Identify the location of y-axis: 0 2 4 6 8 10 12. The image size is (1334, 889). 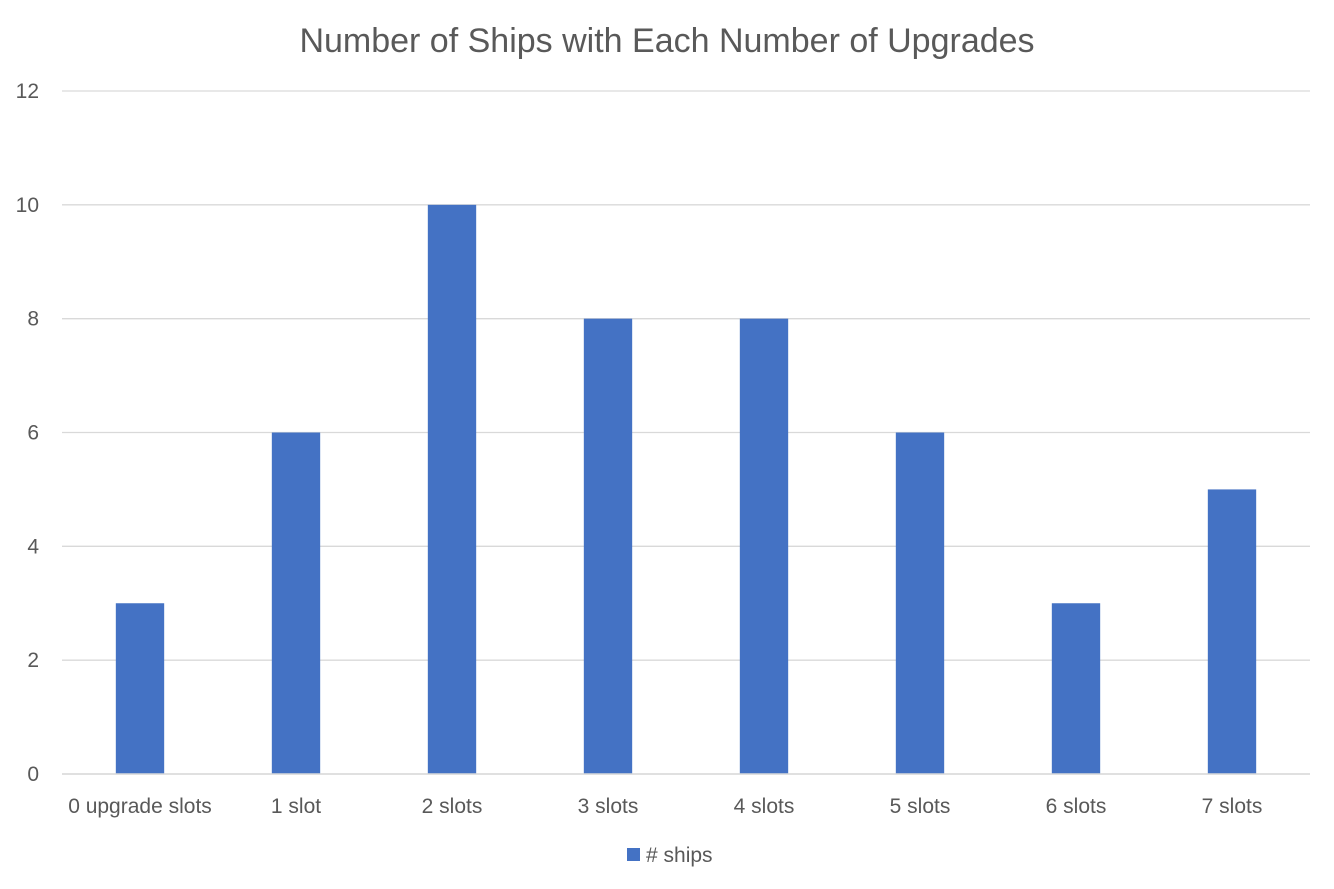
(28, 433).